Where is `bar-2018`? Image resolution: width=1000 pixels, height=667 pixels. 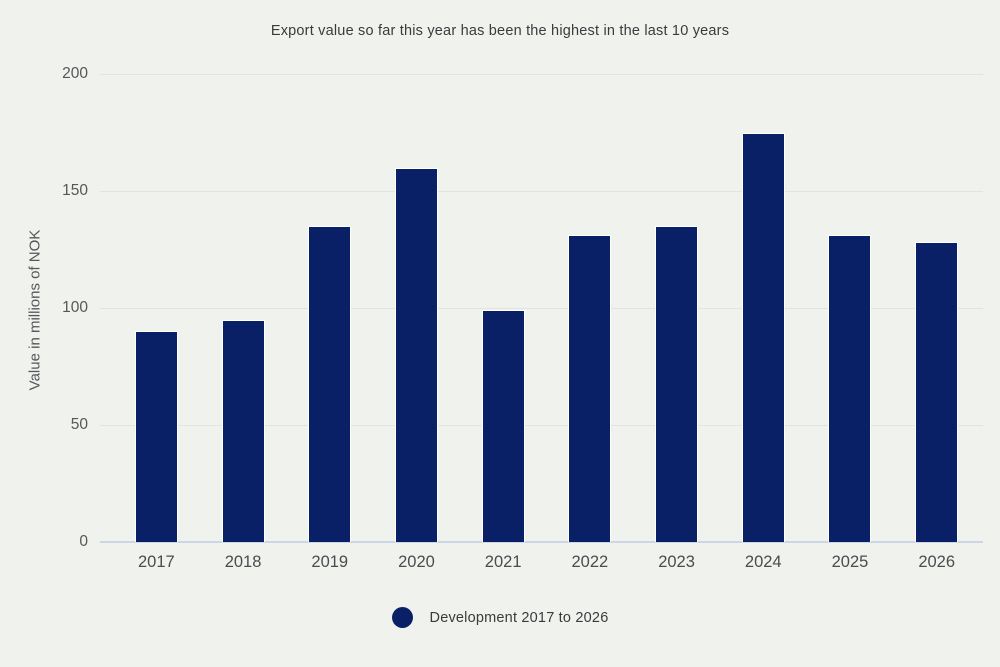
bar-2018 is located at coordinates (243, 430).